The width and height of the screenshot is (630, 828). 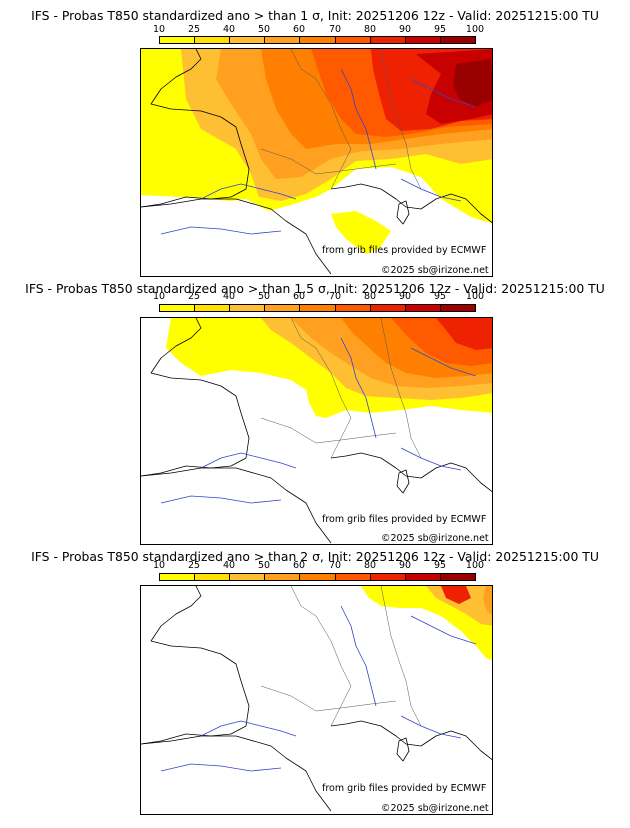 What do you see at coordinates (459, 606) in the screenshot?
I see `prob-field-orange-light` at bounding box center [459, 606].